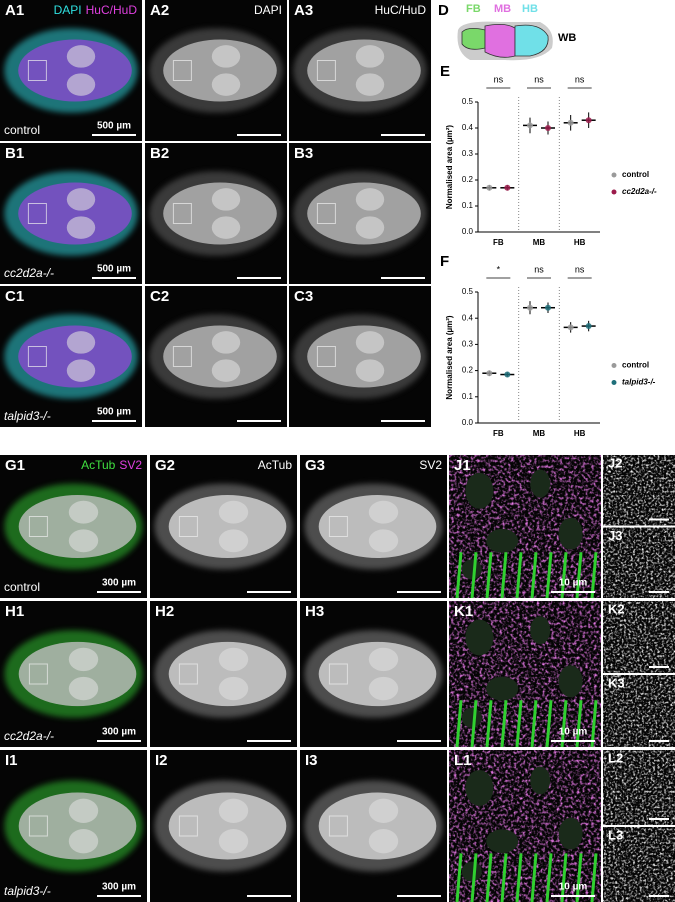  Describe the element at coordinates (71, 70) in the screenshot. I see `image-panel: A1 DAPI HuC/HuD control 500 µm` at that location.